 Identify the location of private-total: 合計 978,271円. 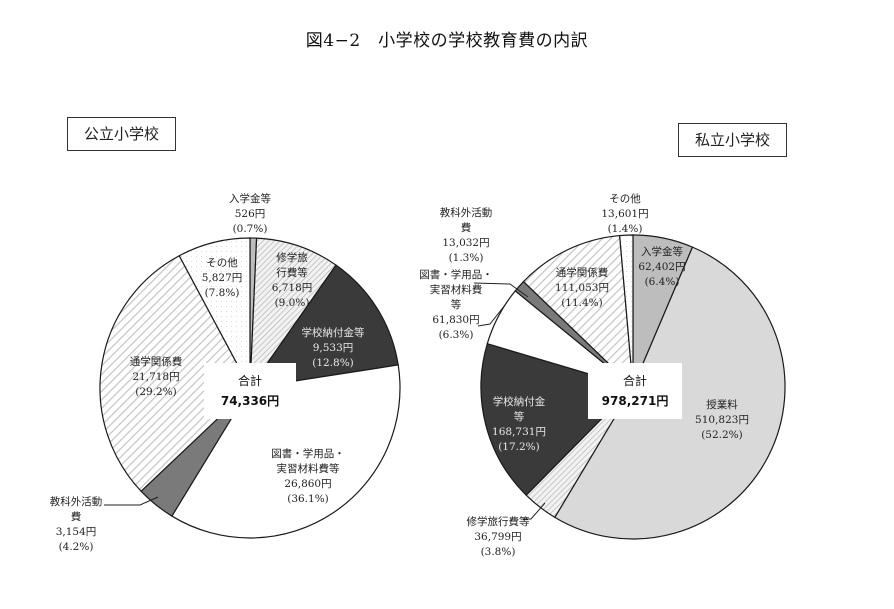
(635, 391).